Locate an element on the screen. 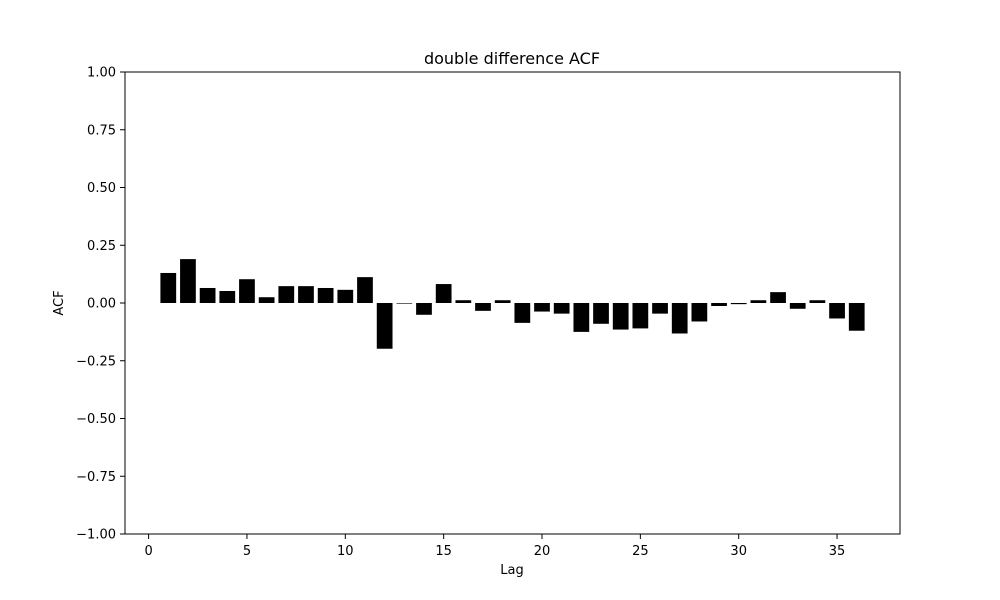 The image size is (1000, 600). y-tick-label: −0.25 is located at coordinates (96, 361).